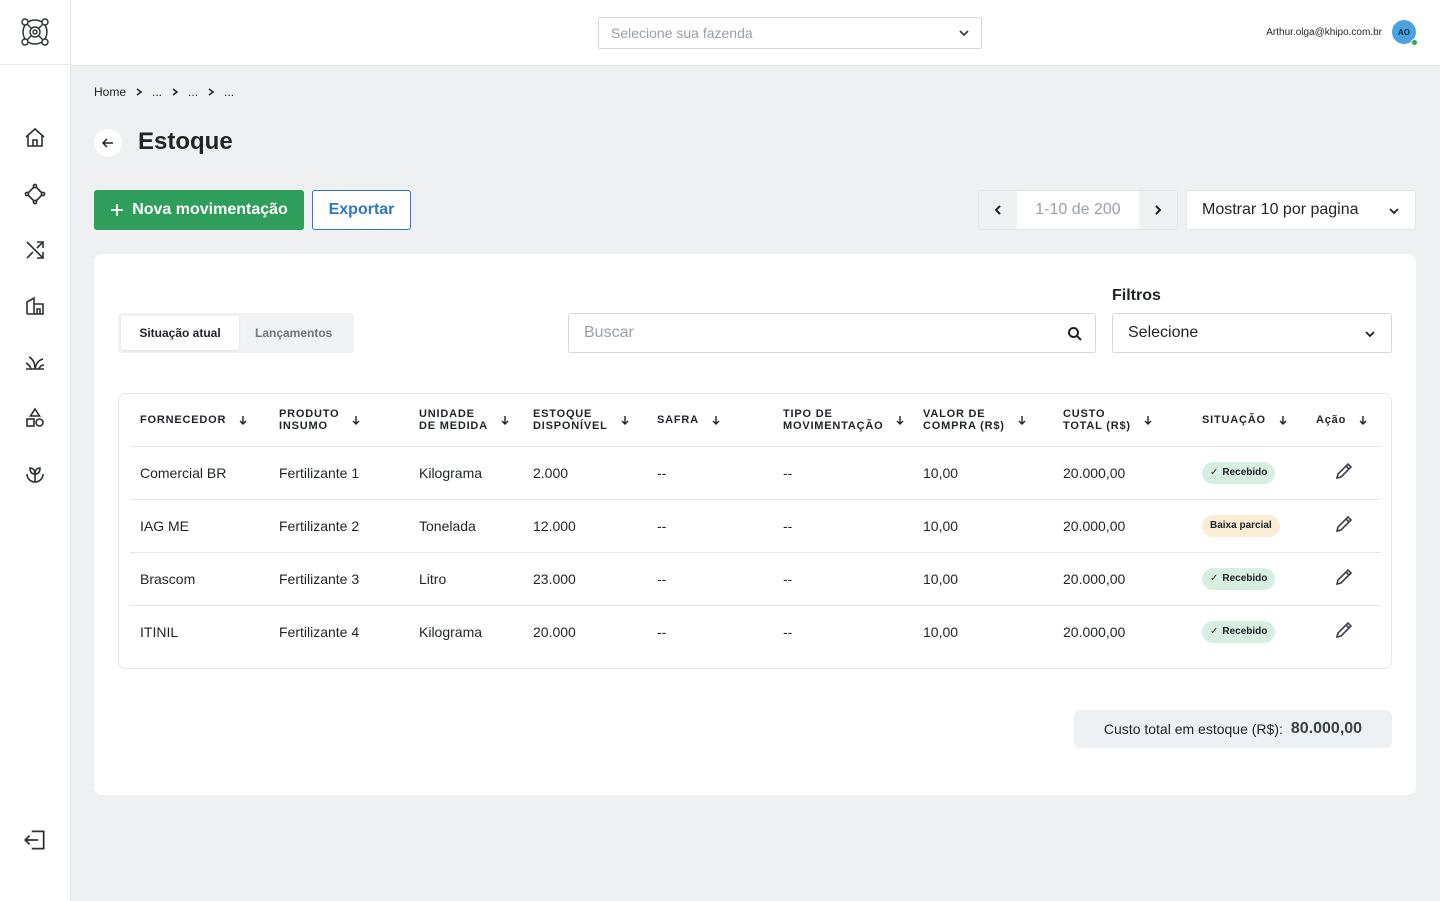  I want to click on column-header: TIPO DE MOVIMENTAÇÃO, so click(843, 420).